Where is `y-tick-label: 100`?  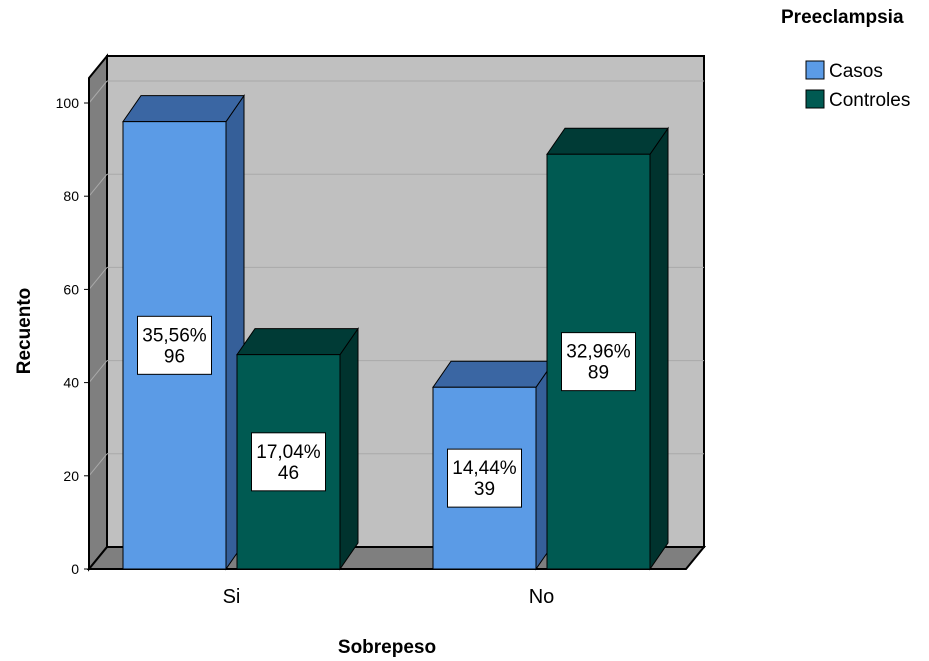
y-tick-label: 100 is located at coordinates (68, 103).